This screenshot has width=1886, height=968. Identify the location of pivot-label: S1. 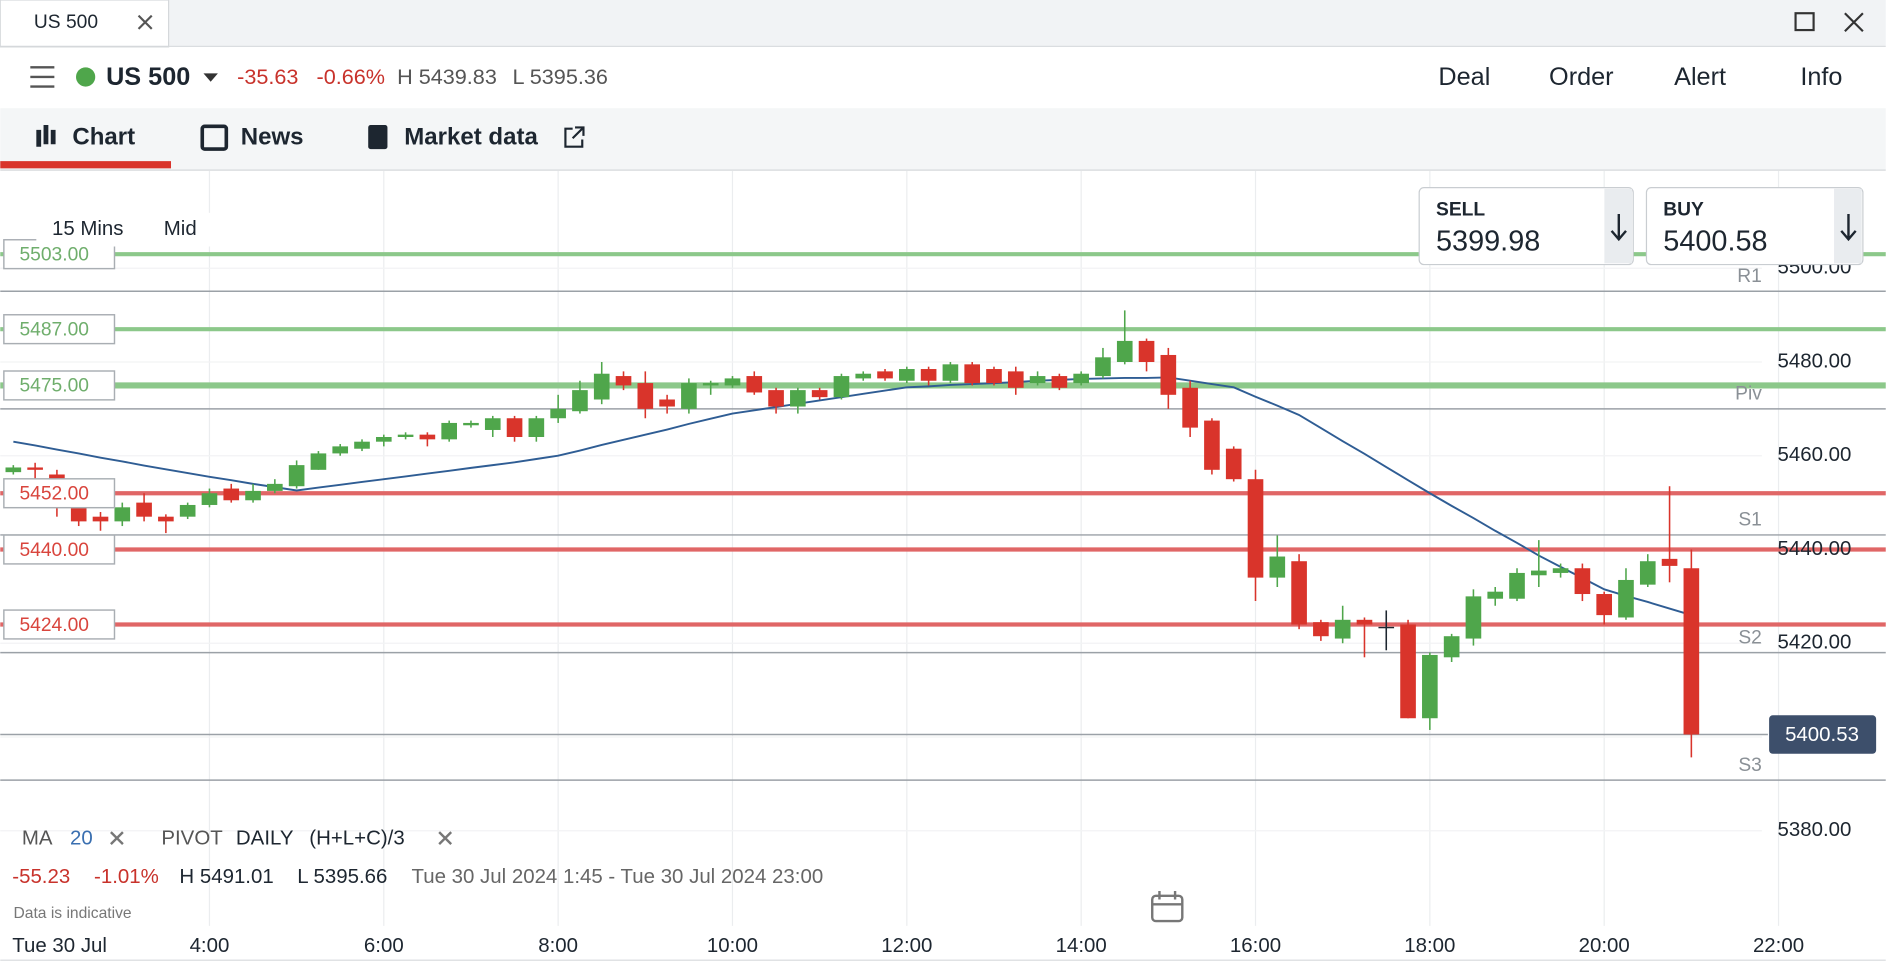
(1750, 520).